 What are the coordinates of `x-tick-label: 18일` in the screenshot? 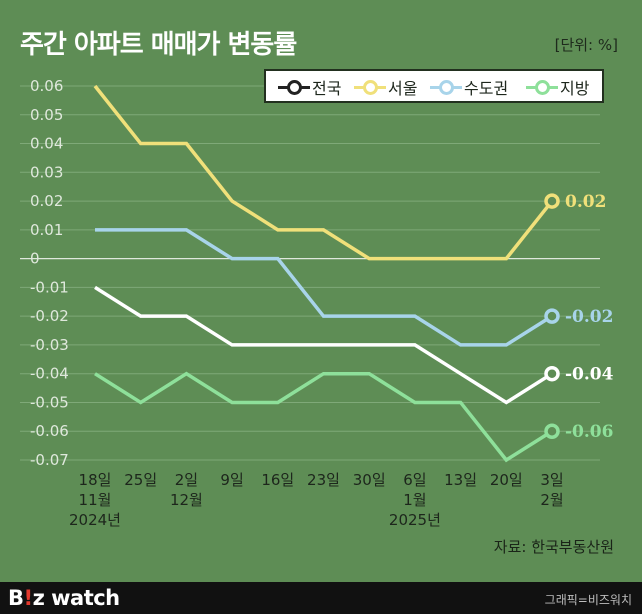 It's located at (95, 480).